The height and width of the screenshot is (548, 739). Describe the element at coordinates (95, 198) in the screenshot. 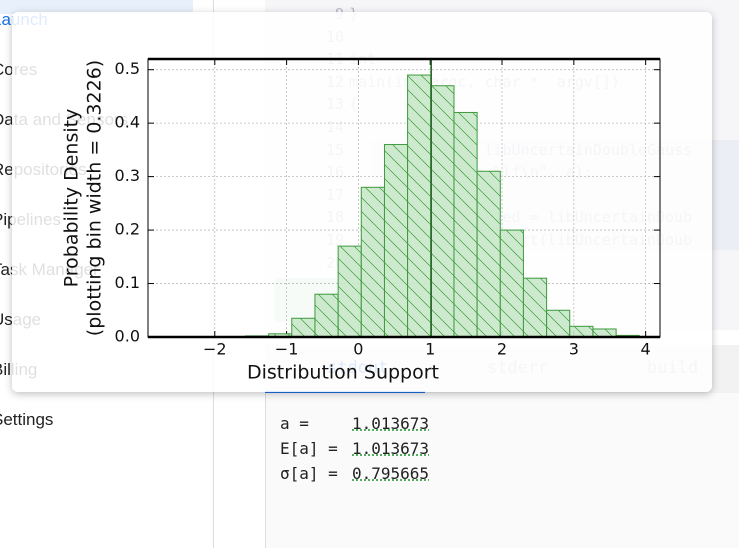

I see `y-axis-label: (plotting bin width = 0.3226)` at that location.